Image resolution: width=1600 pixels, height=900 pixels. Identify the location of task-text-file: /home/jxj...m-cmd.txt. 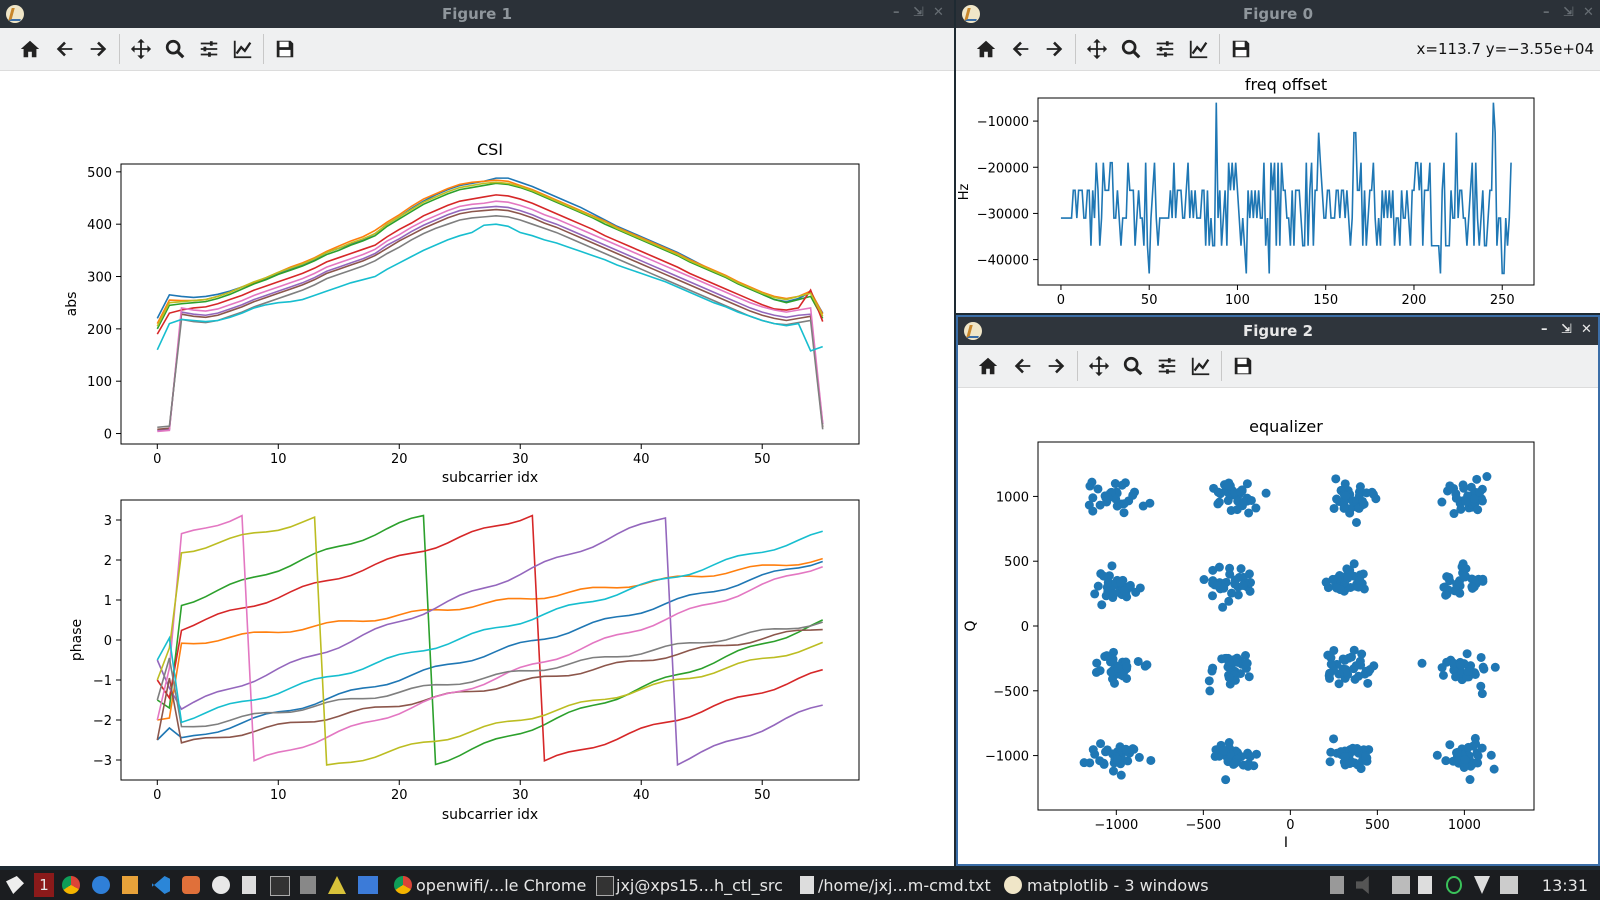
(904, 885).